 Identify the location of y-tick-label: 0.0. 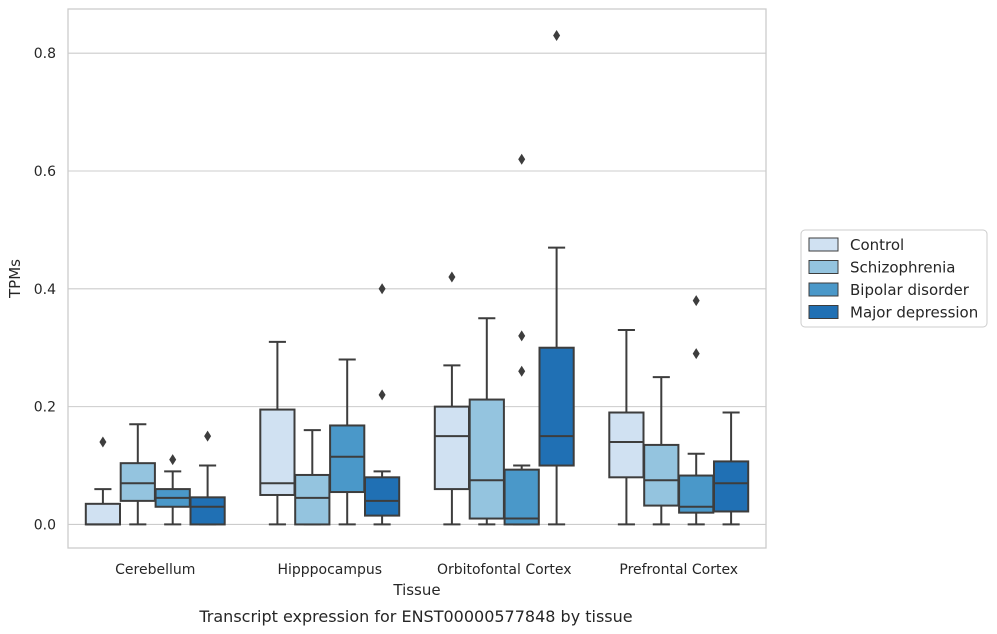
(45, 525).